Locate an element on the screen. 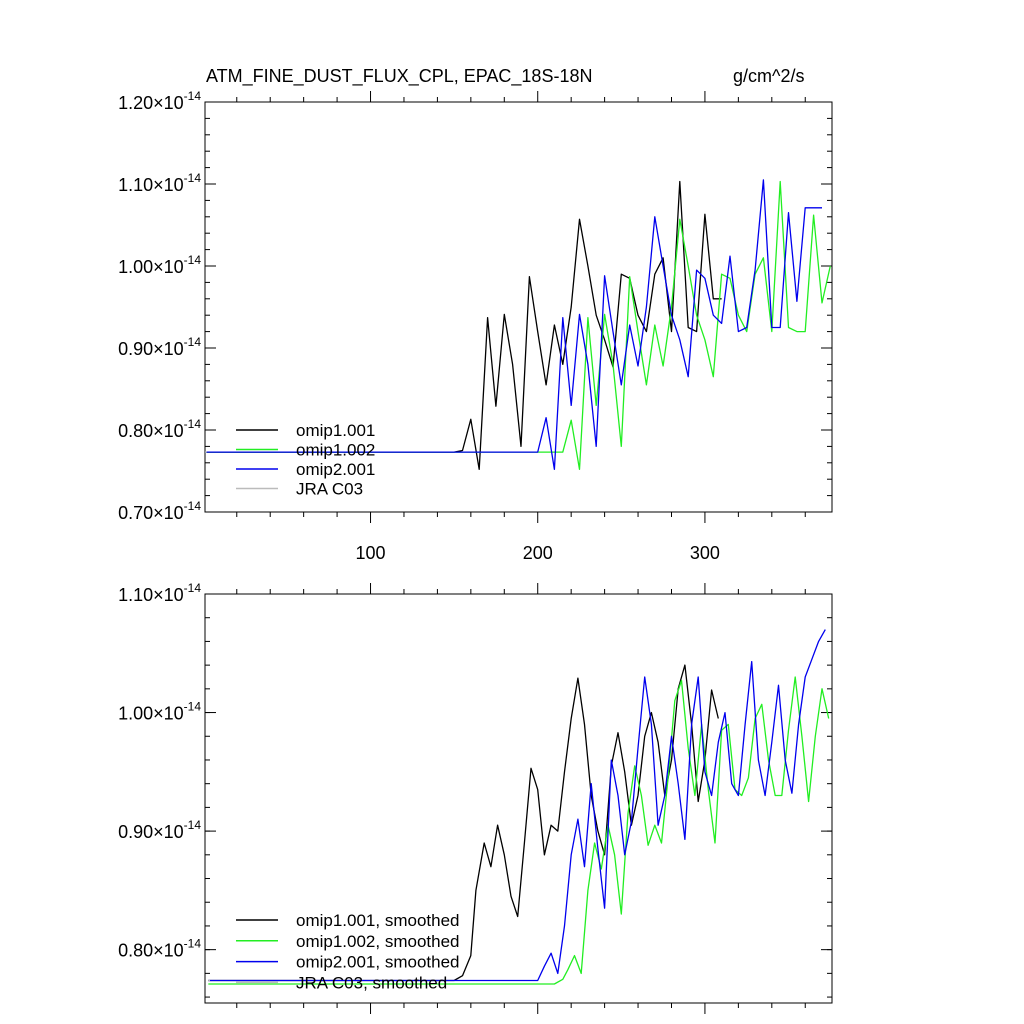 Image resolution: width=1024 pixels, height=1024 pixels. legend-label: omip1.001 is located at coordinates (335, 430).